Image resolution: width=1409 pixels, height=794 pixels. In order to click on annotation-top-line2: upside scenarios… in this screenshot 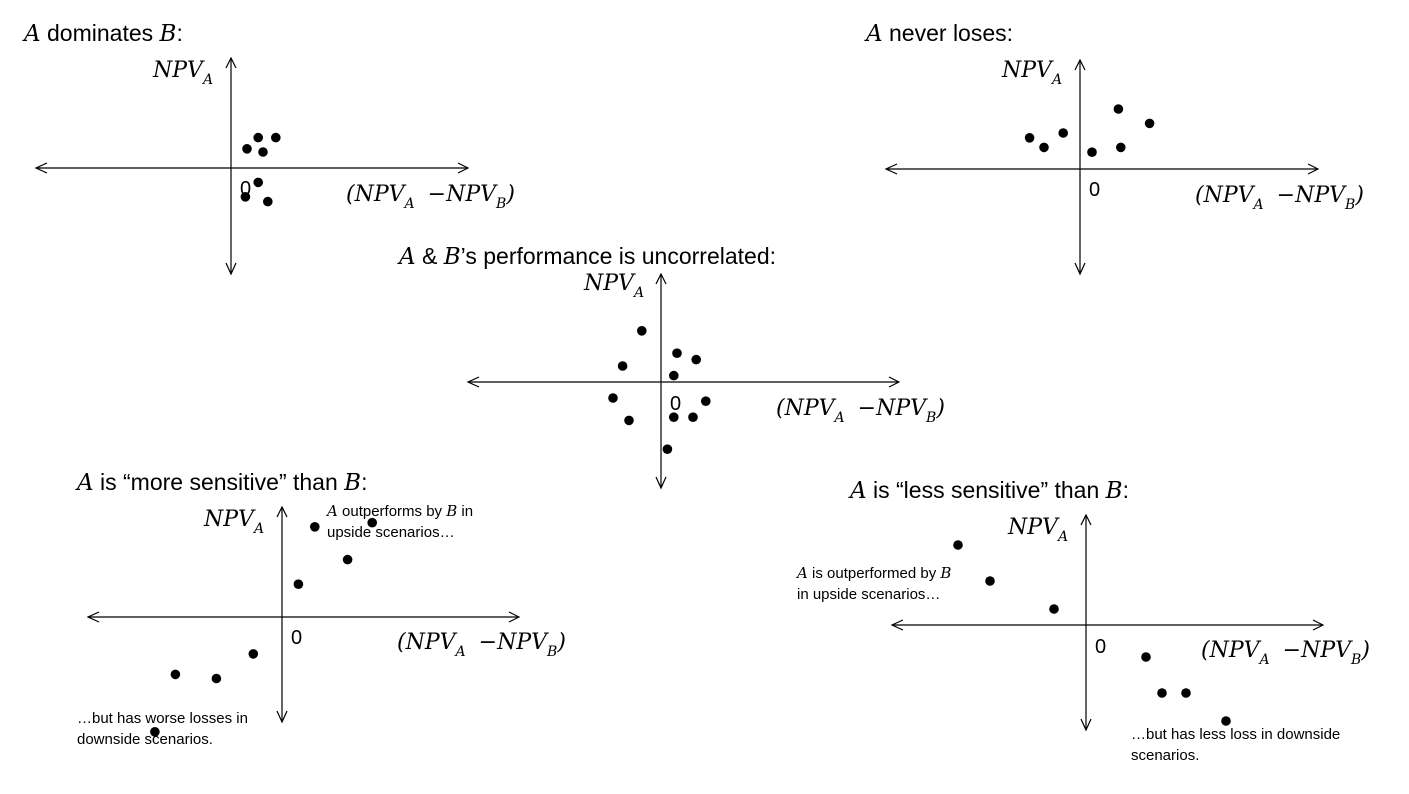, I will do `click(391, 532)`.